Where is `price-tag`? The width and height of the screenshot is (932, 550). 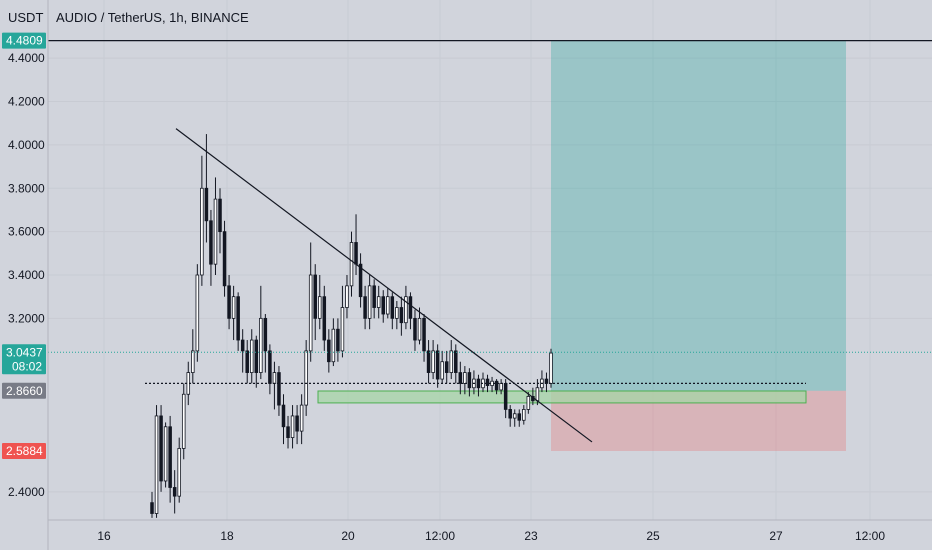 price-tag is located at coordinates (24, 390).